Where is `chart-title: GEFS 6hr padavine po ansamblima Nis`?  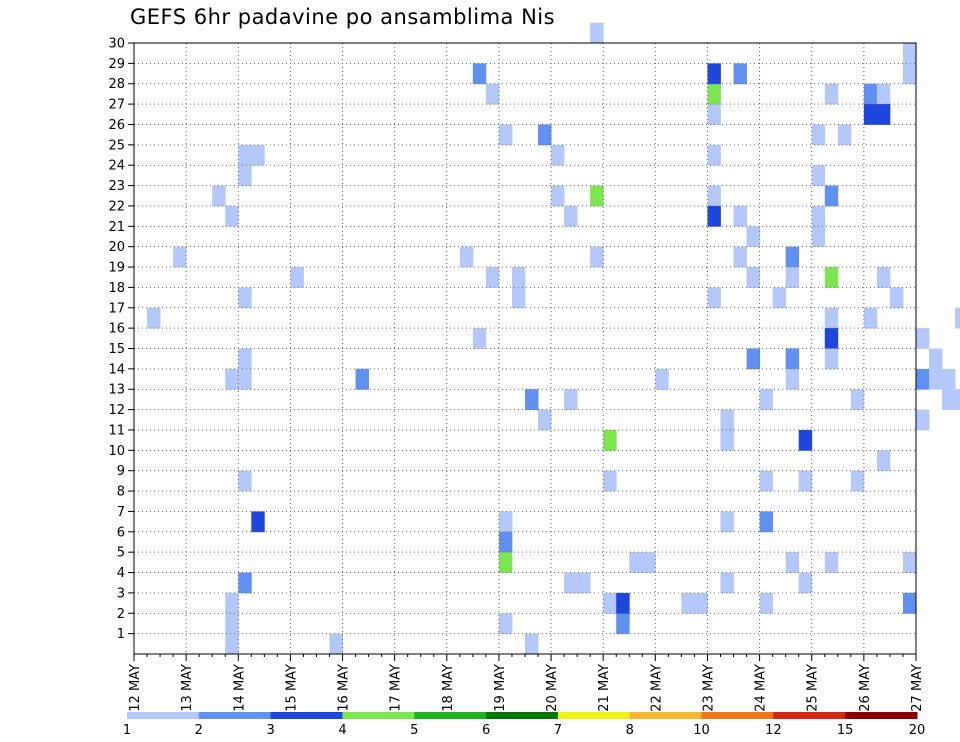 chart-title: GEFS 6hr padavine po ansamblima Nis is located at coordinates (343, 17).